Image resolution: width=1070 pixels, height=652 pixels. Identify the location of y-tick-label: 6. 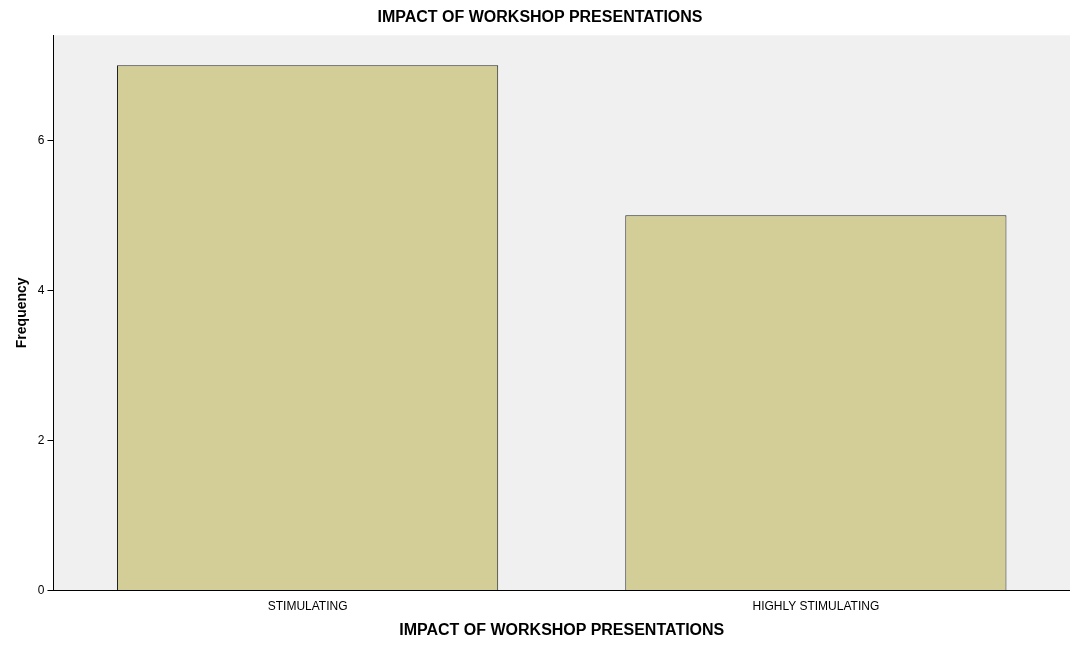
(41, 139).